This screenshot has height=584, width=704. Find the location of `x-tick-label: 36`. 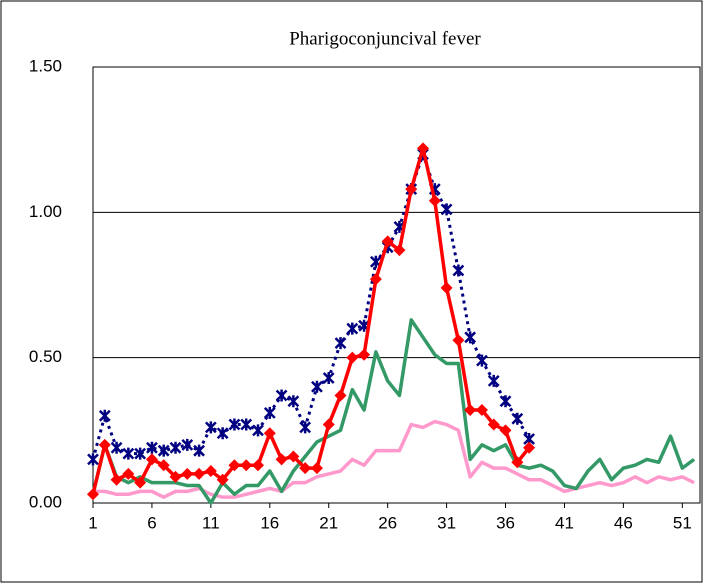

x-tick-label: 36 is located at coordinates (505, 522).